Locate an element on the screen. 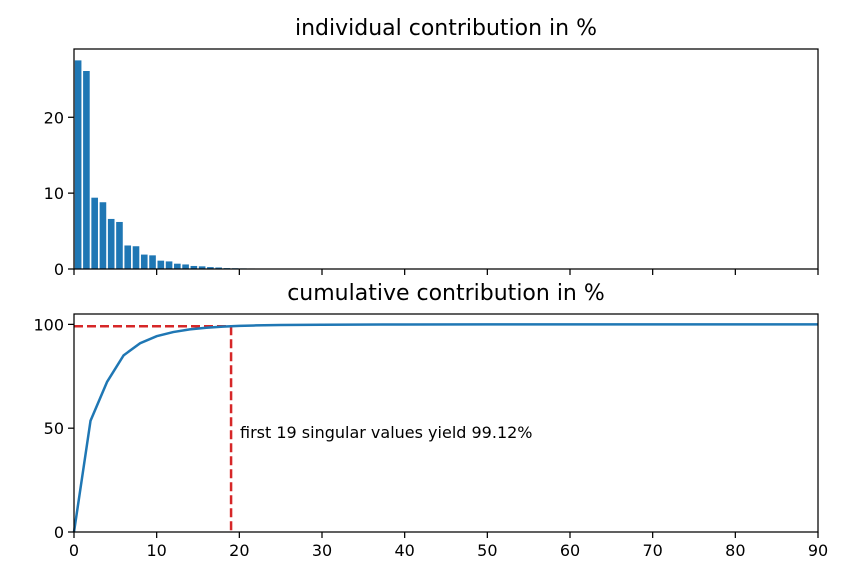  top-x-axis is located at coordinates (446, 272).